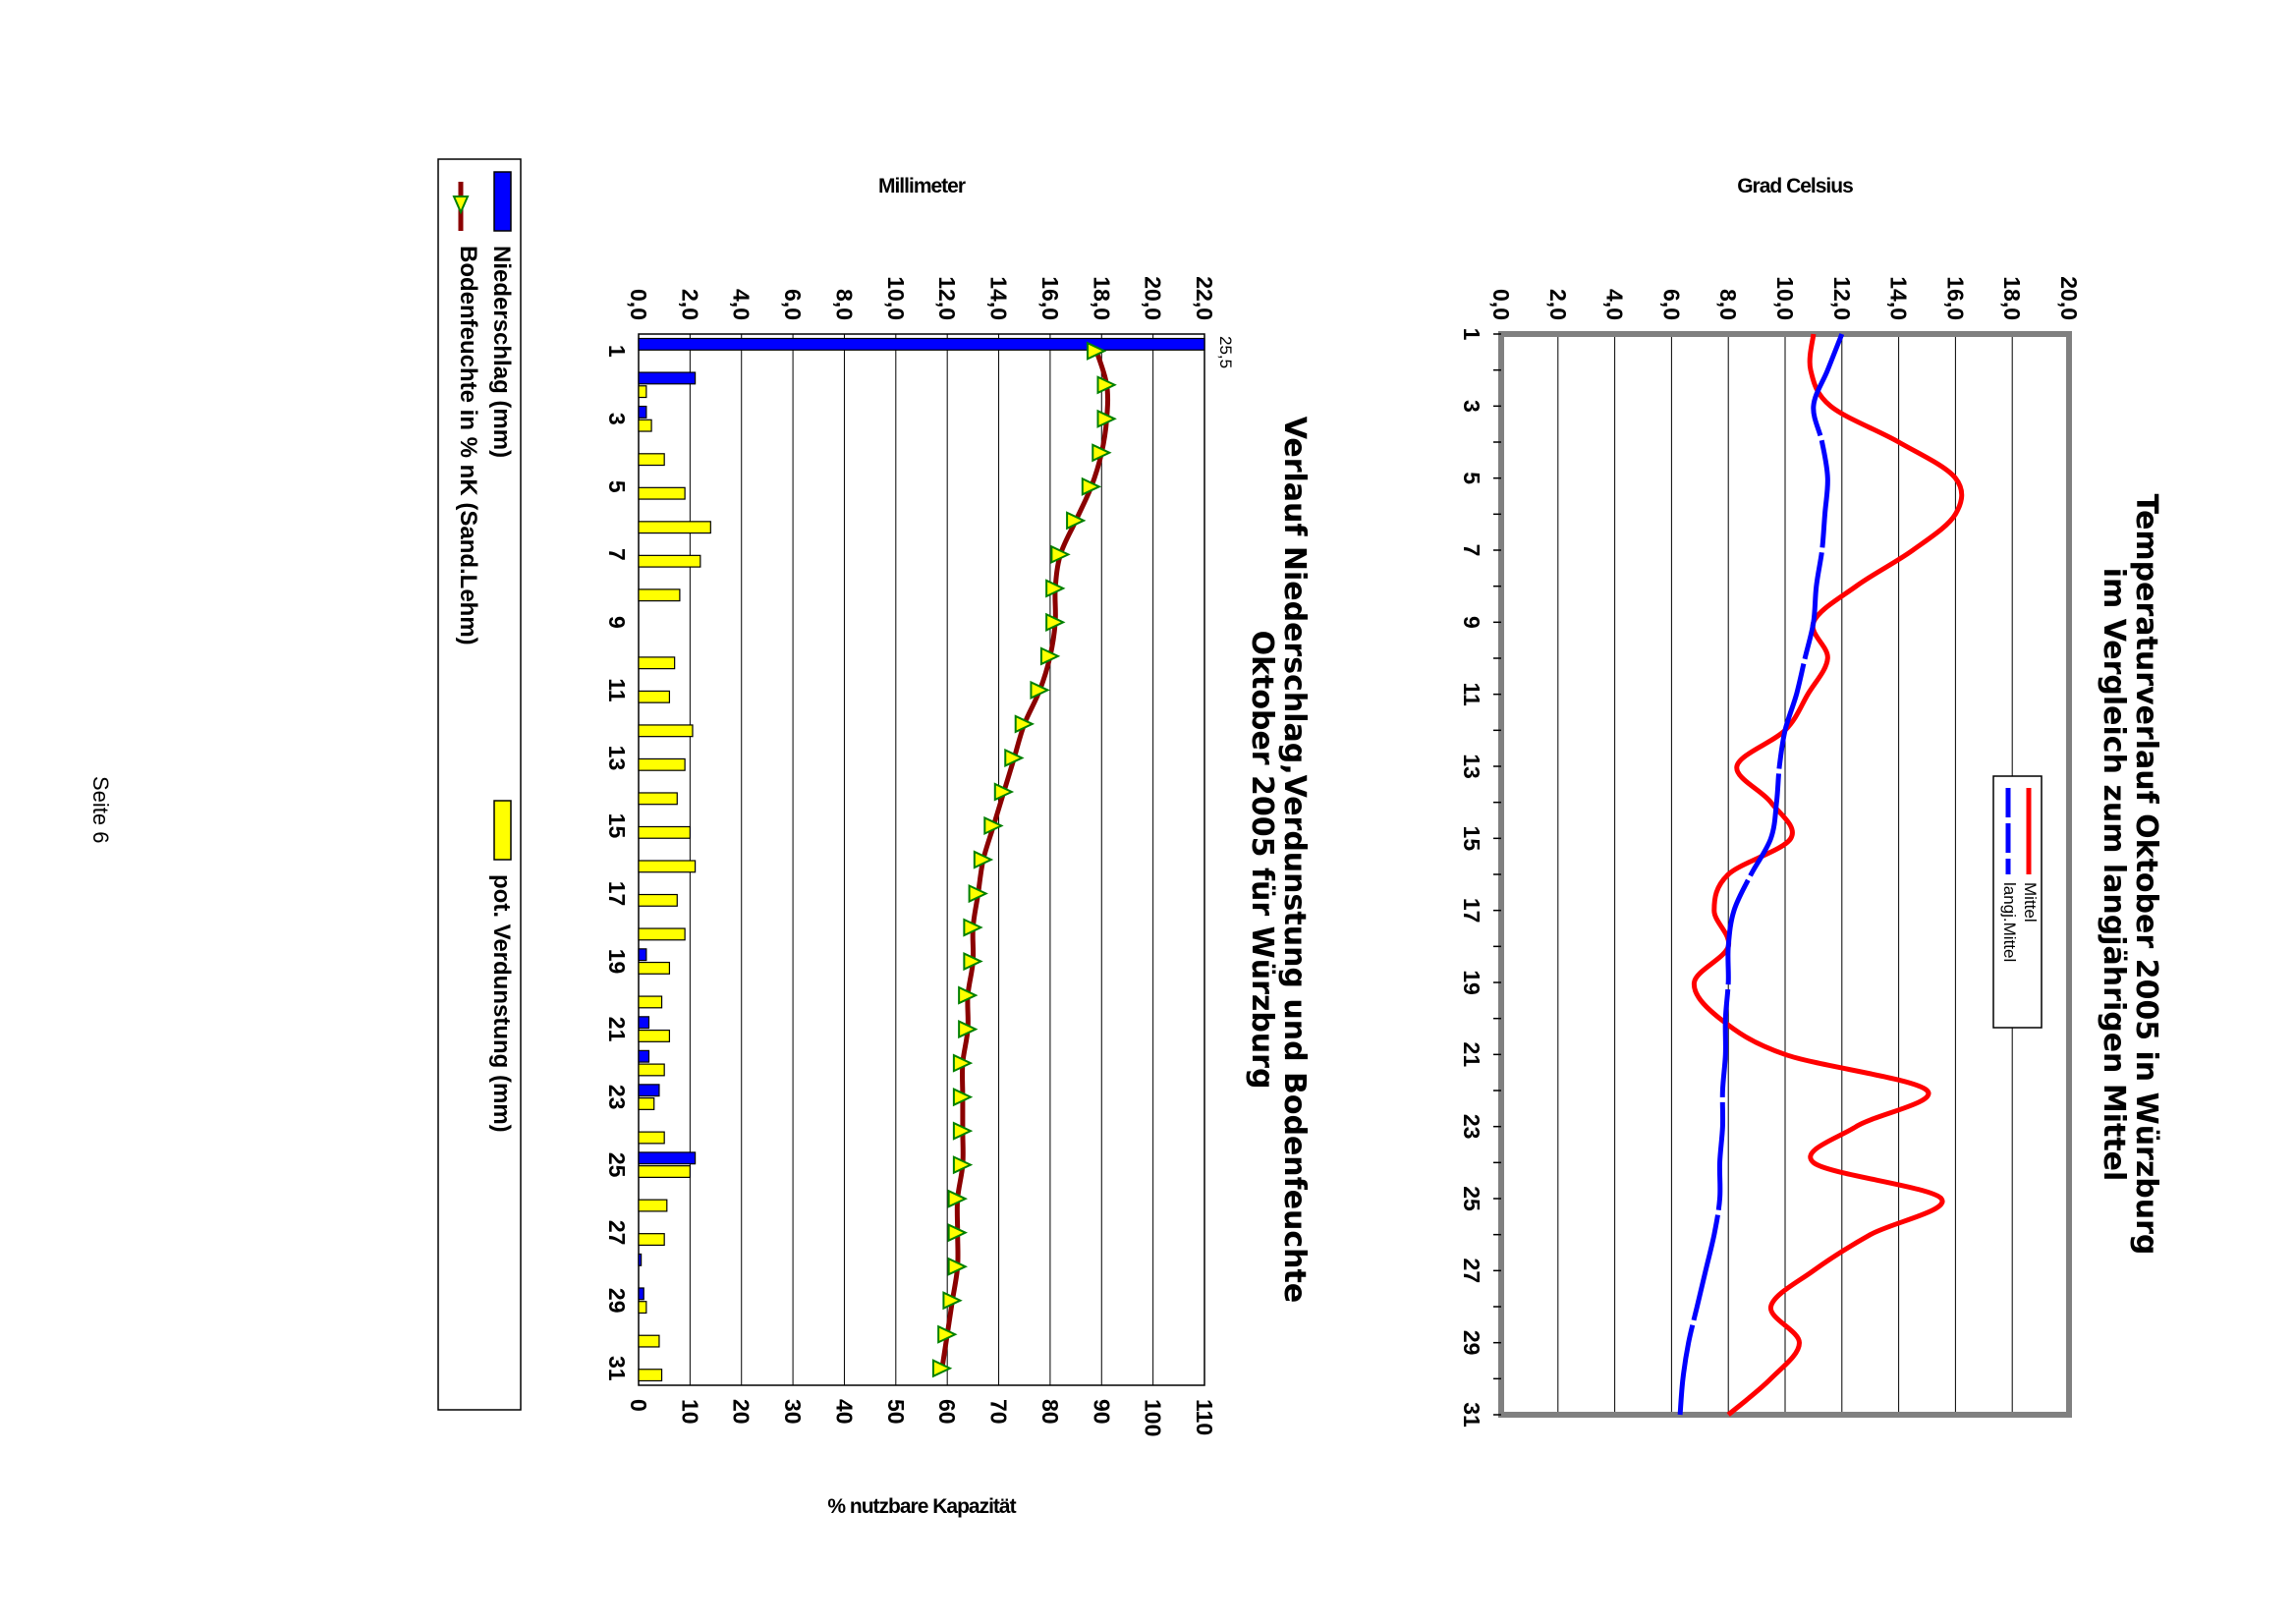 This screenshot has width=2295, height=1624. What do you see at coordinates (2114, 875) in the screenshot?
I see `temperature-subtitle: im Vergleich zum langjährigen Mittel` at bounding box center [2114, 875].